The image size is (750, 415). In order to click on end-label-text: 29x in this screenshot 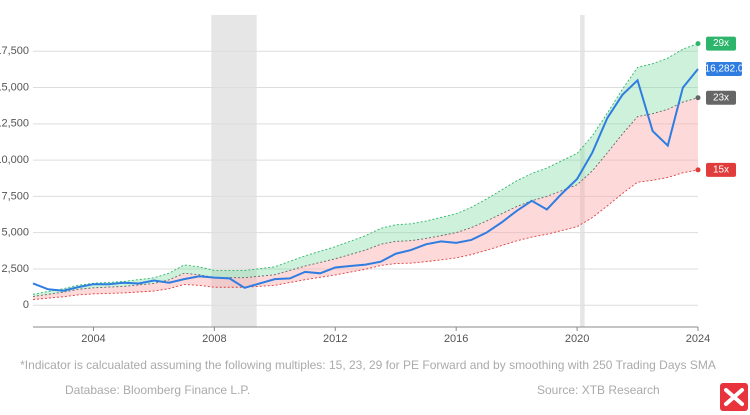, I will do `click(721, 43)`.